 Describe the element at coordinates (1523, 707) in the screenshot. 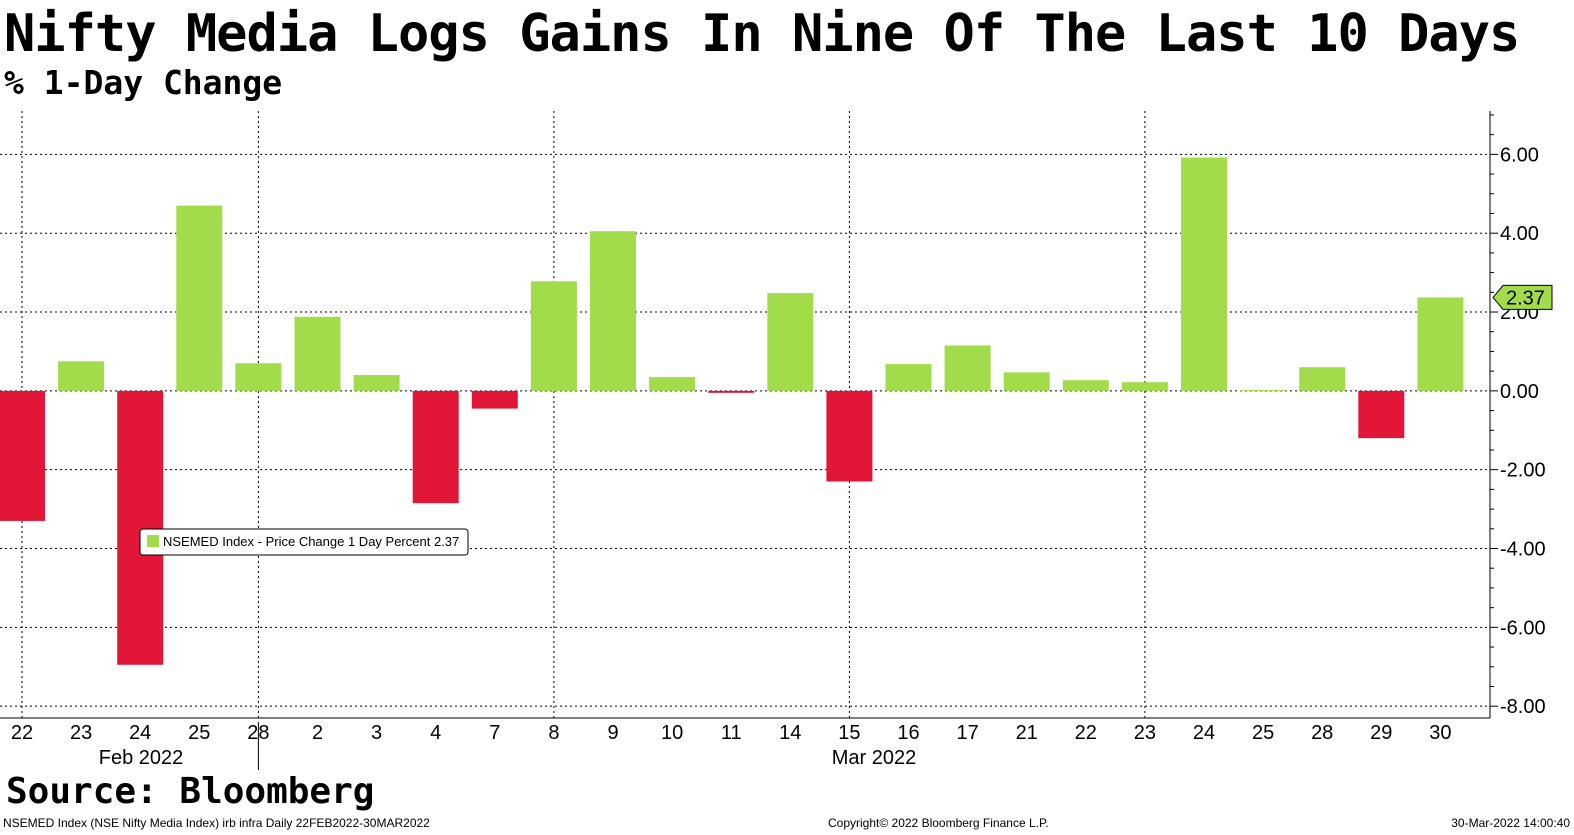

I see `y-tick-label: -8.00` at that location.